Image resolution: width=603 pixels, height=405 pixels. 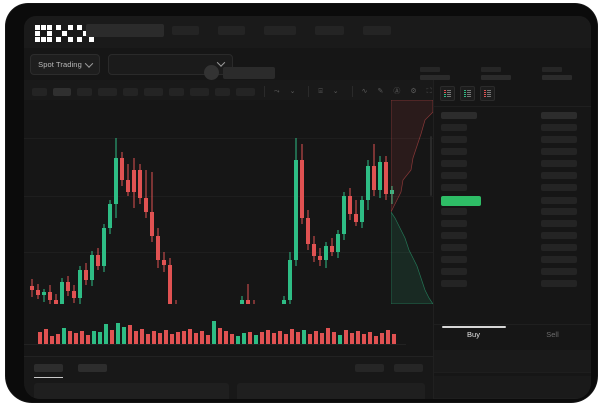 I want to click on trading-pair-selector, so click(x=170, y=64).